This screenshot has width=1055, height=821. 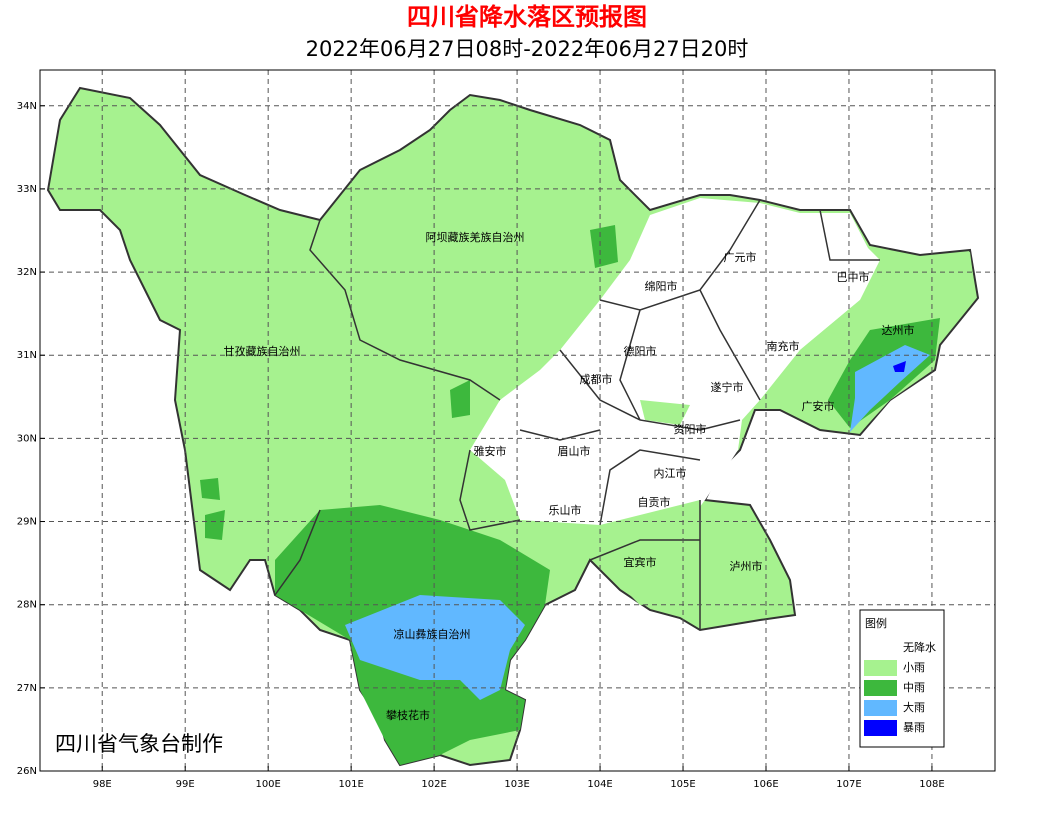 What do you see at coordinates (102, 784) in the screenshot?
I see `lon-tick-label: 98E` at bounding box center [102, 784].